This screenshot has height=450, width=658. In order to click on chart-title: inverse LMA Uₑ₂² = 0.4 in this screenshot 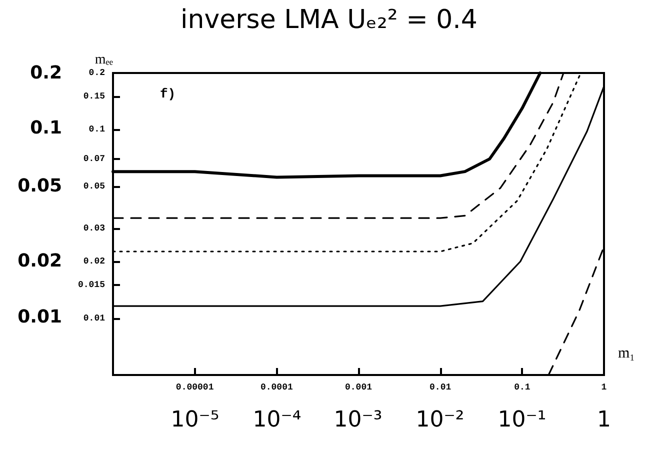, I will do `click(329, 20)`.